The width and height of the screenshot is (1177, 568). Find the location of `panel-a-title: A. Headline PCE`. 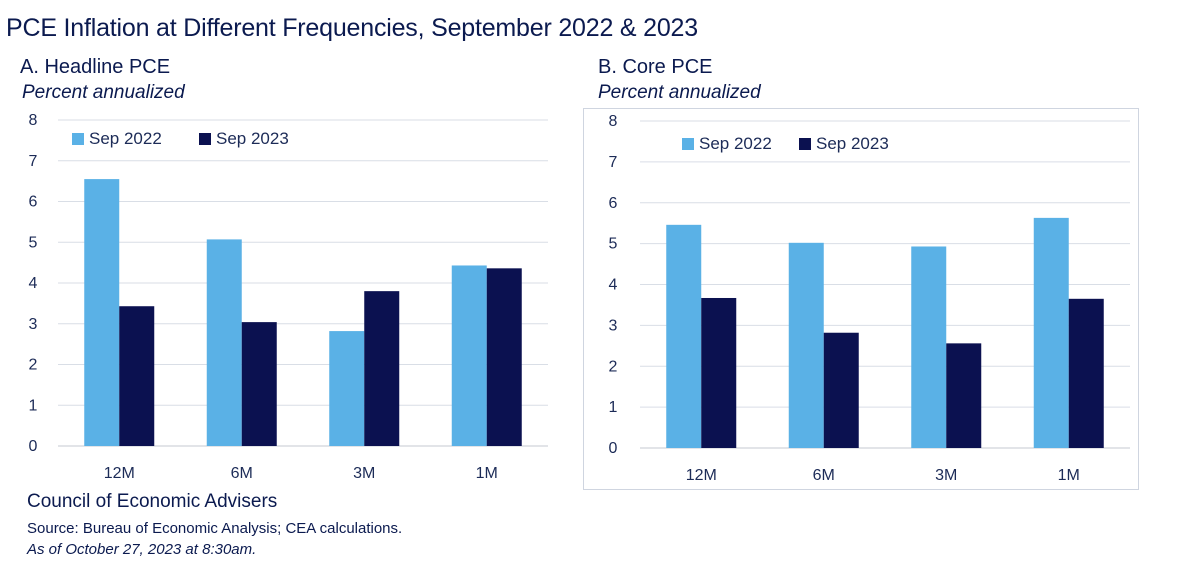

panel-a-title: A. Headline PCE is located at coordinates (95, 67).